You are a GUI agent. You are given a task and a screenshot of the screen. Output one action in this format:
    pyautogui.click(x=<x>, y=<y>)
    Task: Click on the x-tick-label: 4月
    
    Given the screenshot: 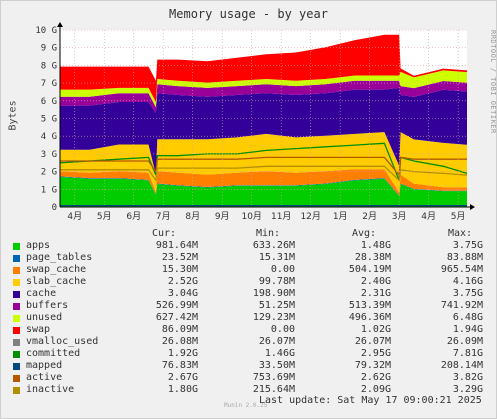 What is the action you would take?
    pyautogui.click(x=428, y=216)
    